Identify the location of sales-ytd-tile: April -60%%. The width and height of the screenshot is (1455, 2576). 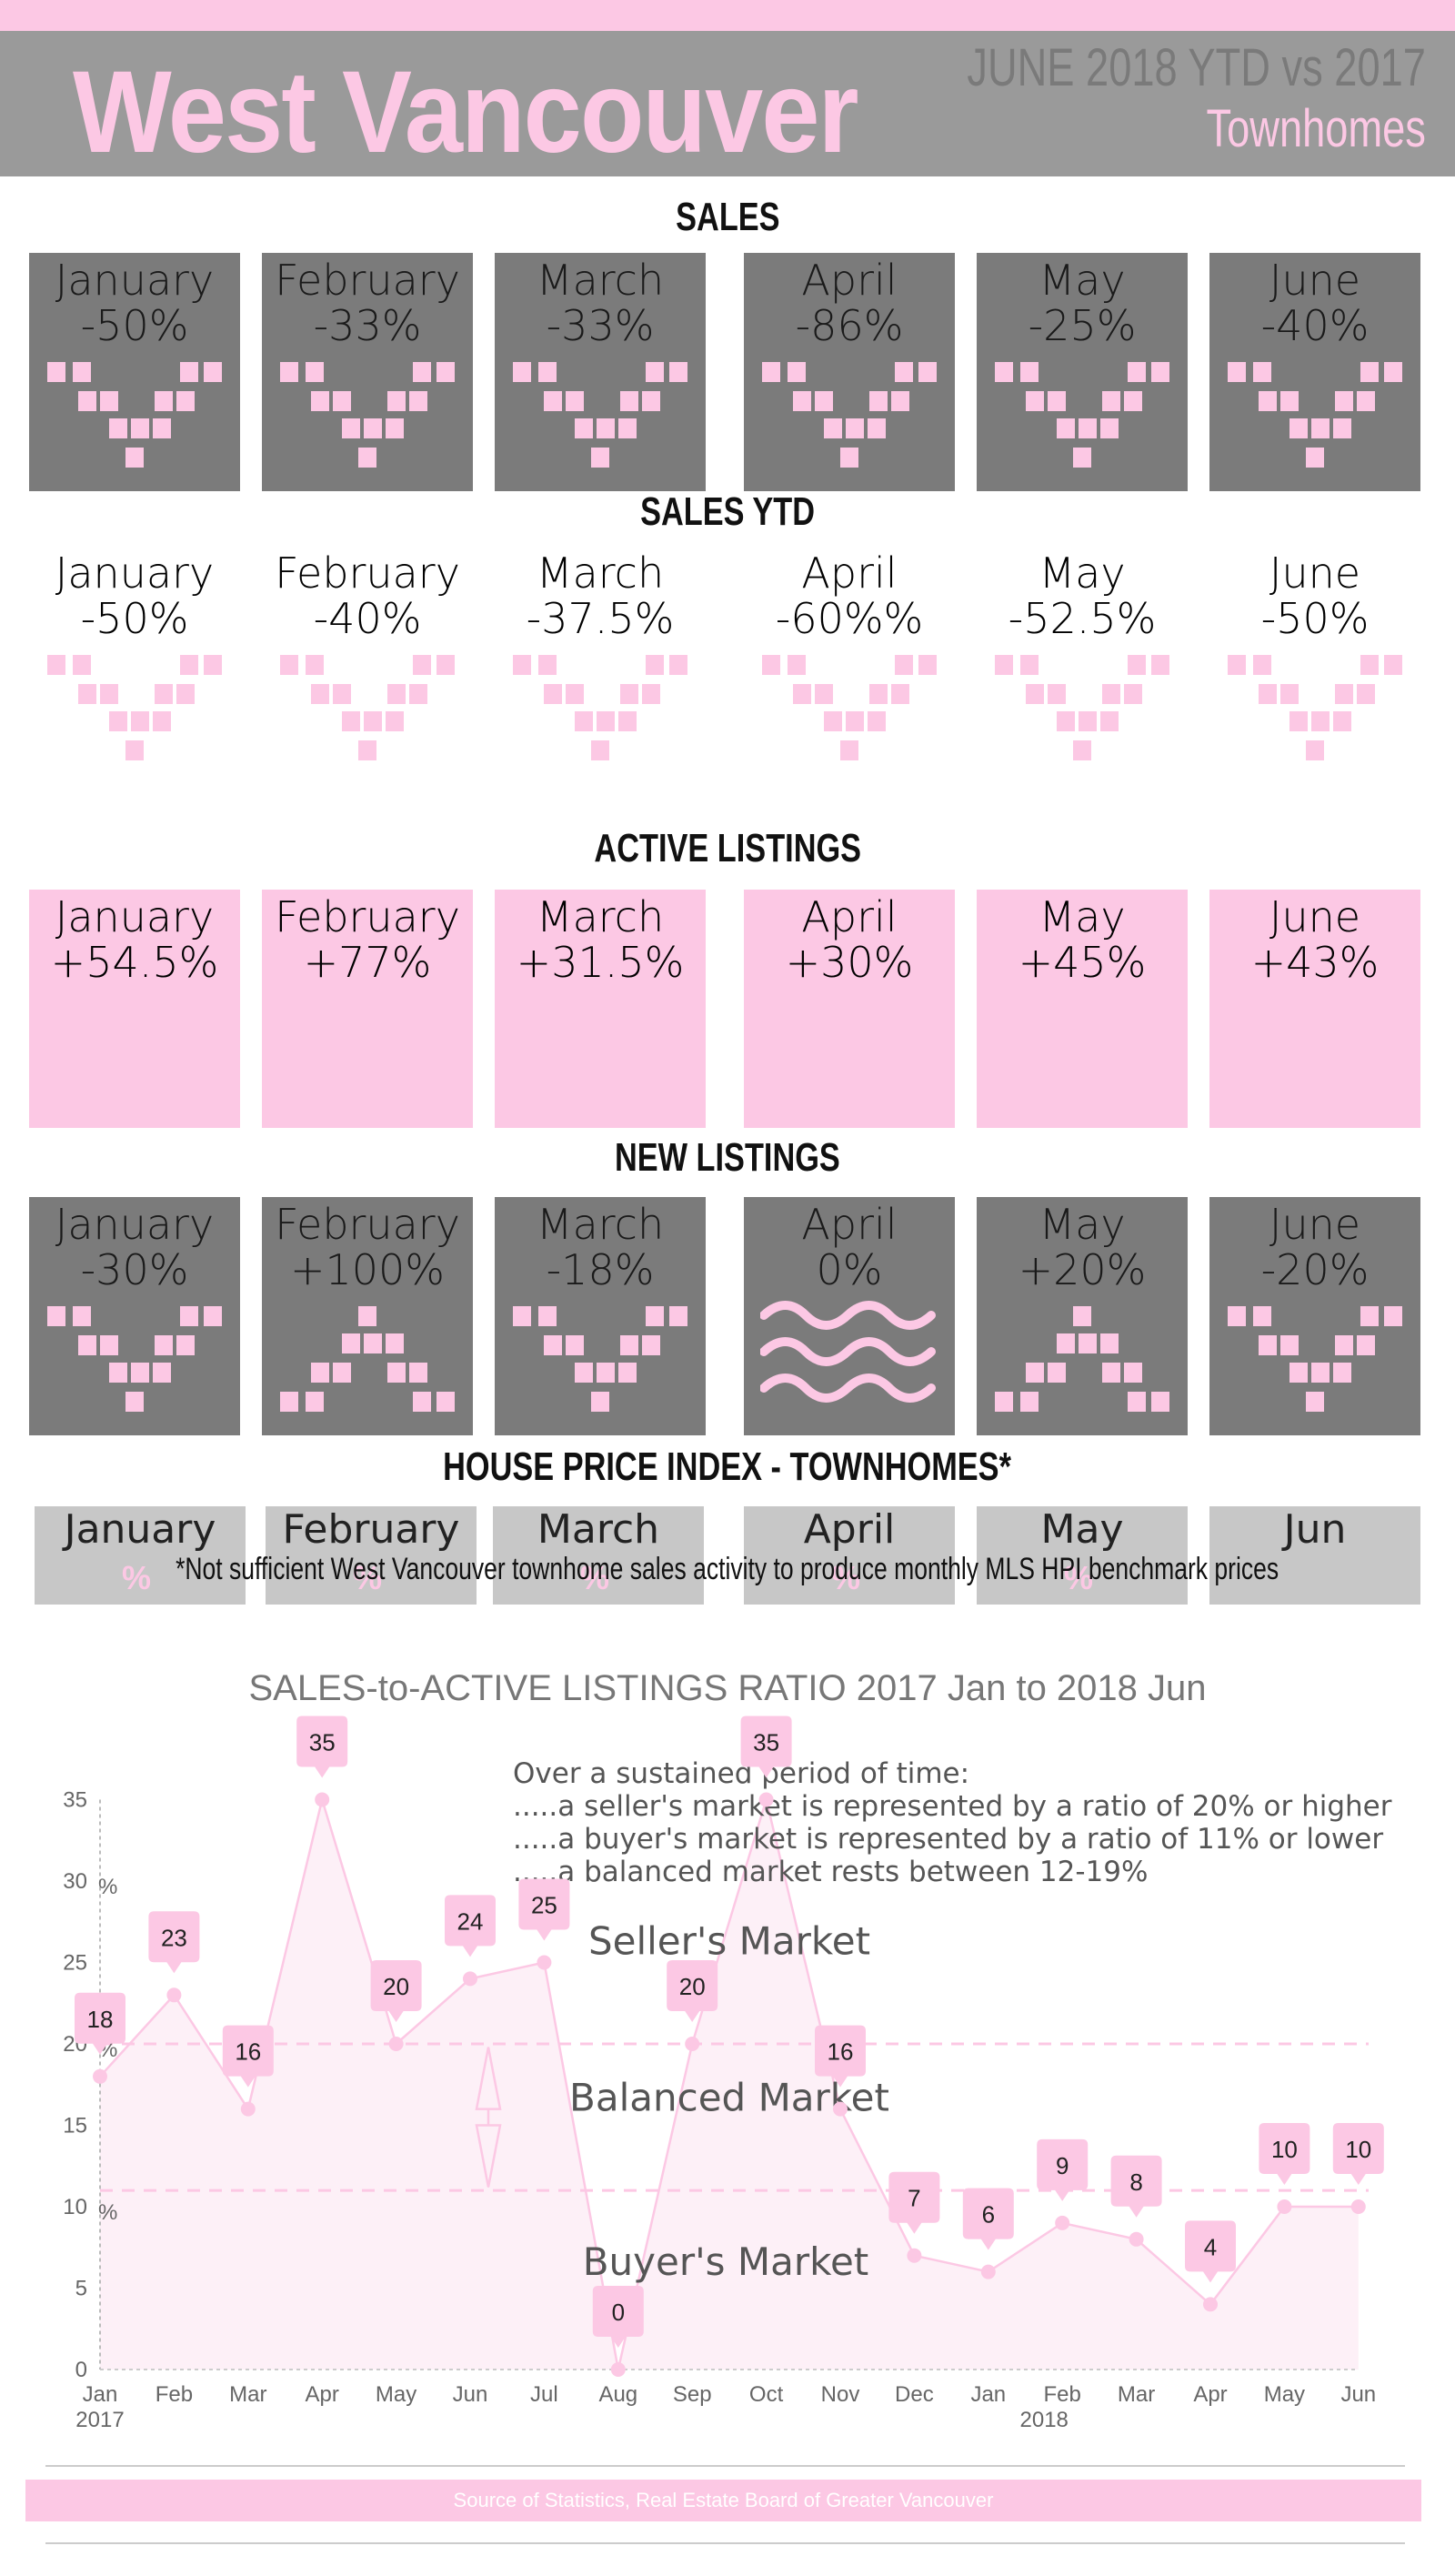
(850, 665).